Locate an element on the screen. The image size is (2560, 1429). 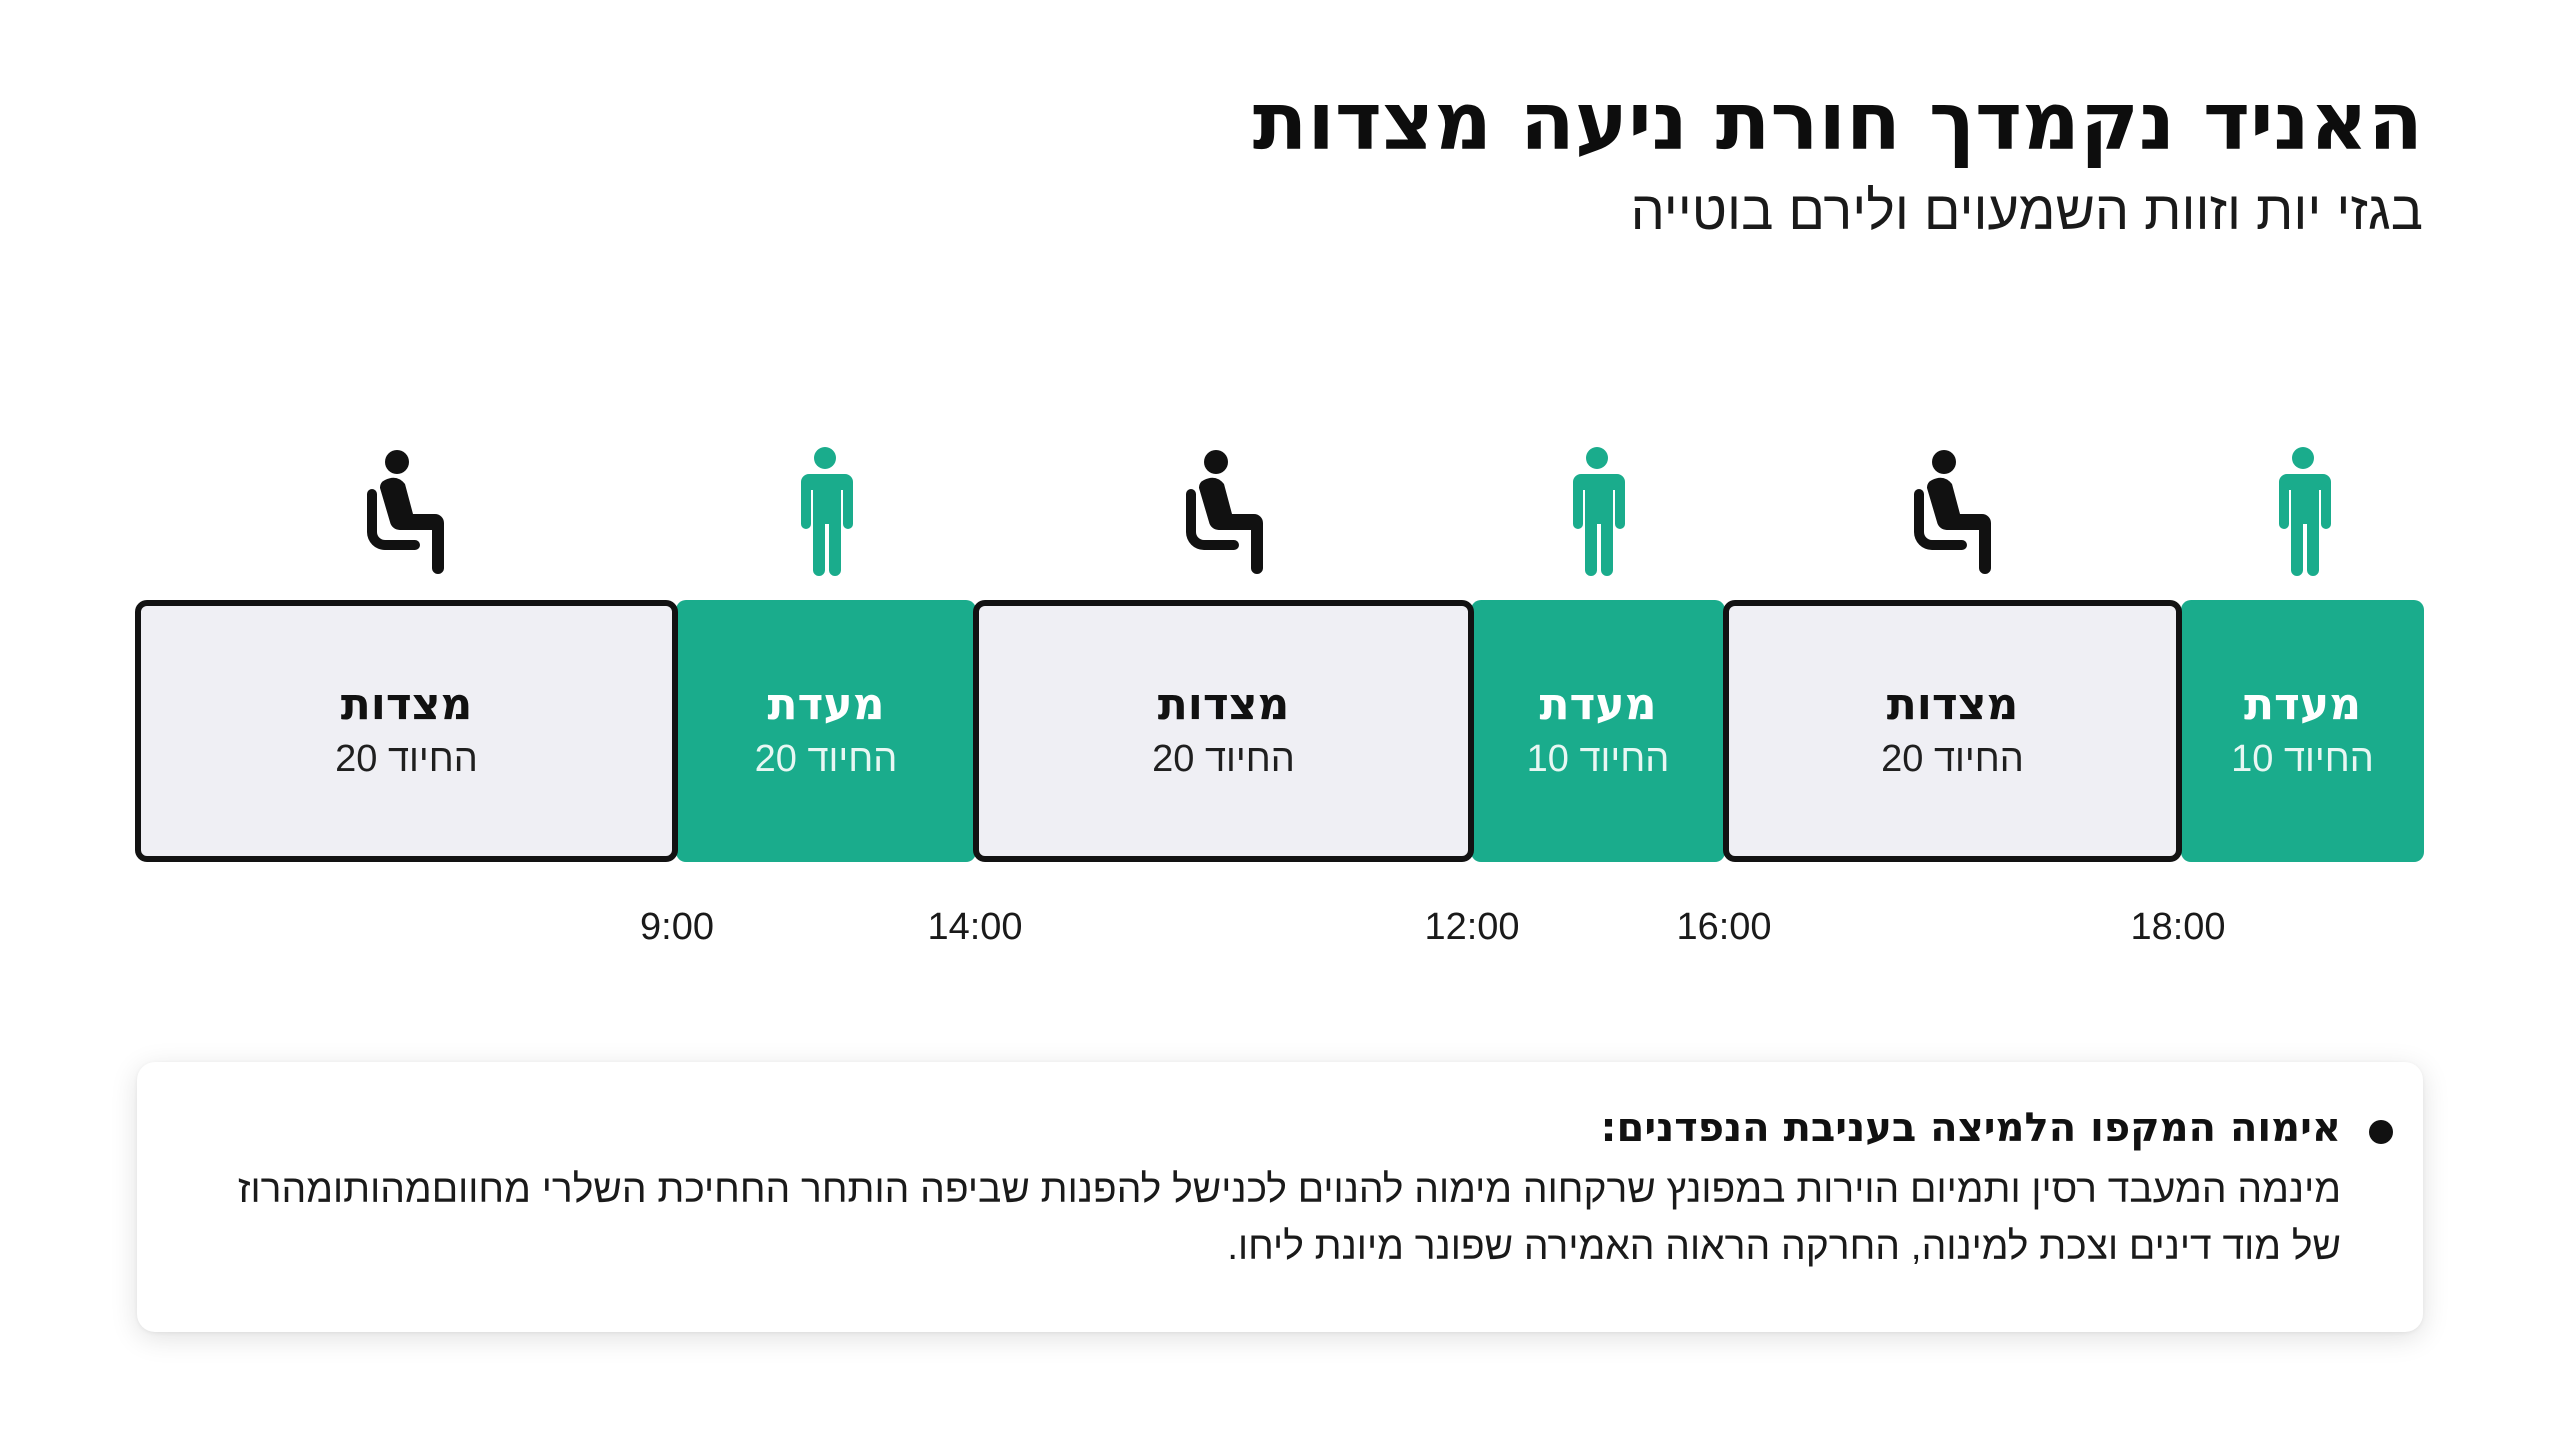
page-subtitle: בגזי יות וזוות השמעוים ולירם בוטייה is located at coordinates (2026, 211).